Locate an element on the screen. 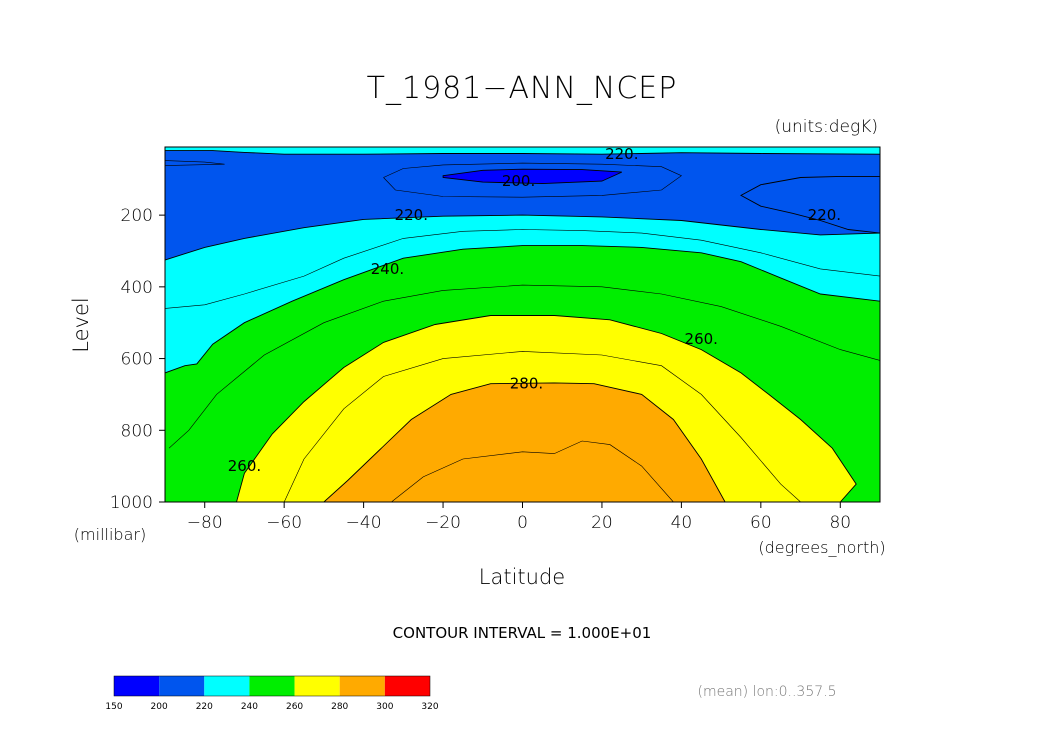 The width and height of the screenshot is (1044, 739). x-tick-label: −80 is located at coordinates (205, 523).